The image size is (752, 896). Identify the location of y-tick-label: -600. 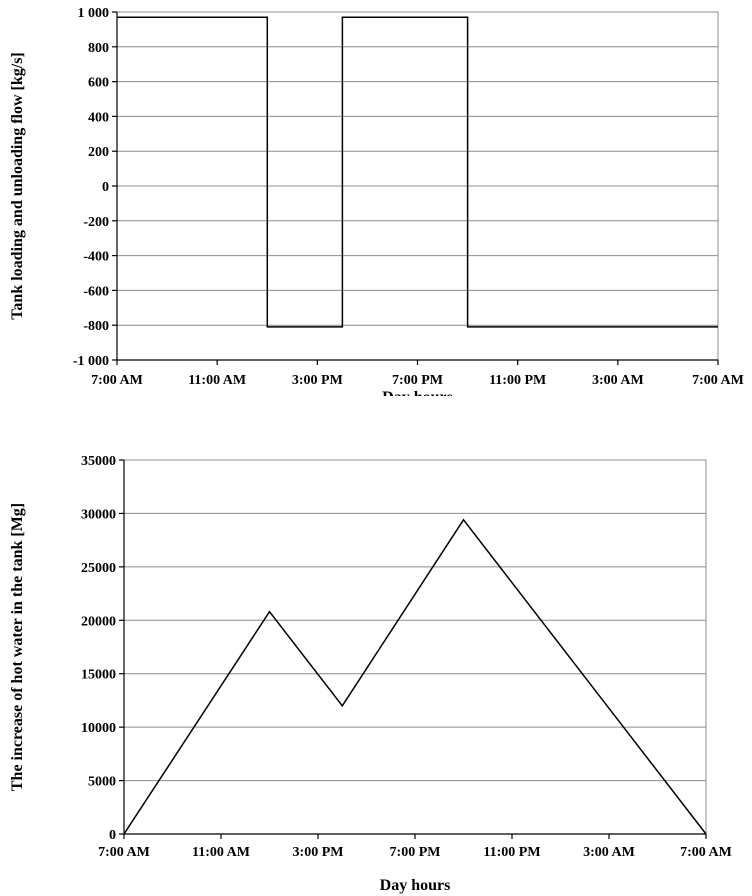
(96, 291).